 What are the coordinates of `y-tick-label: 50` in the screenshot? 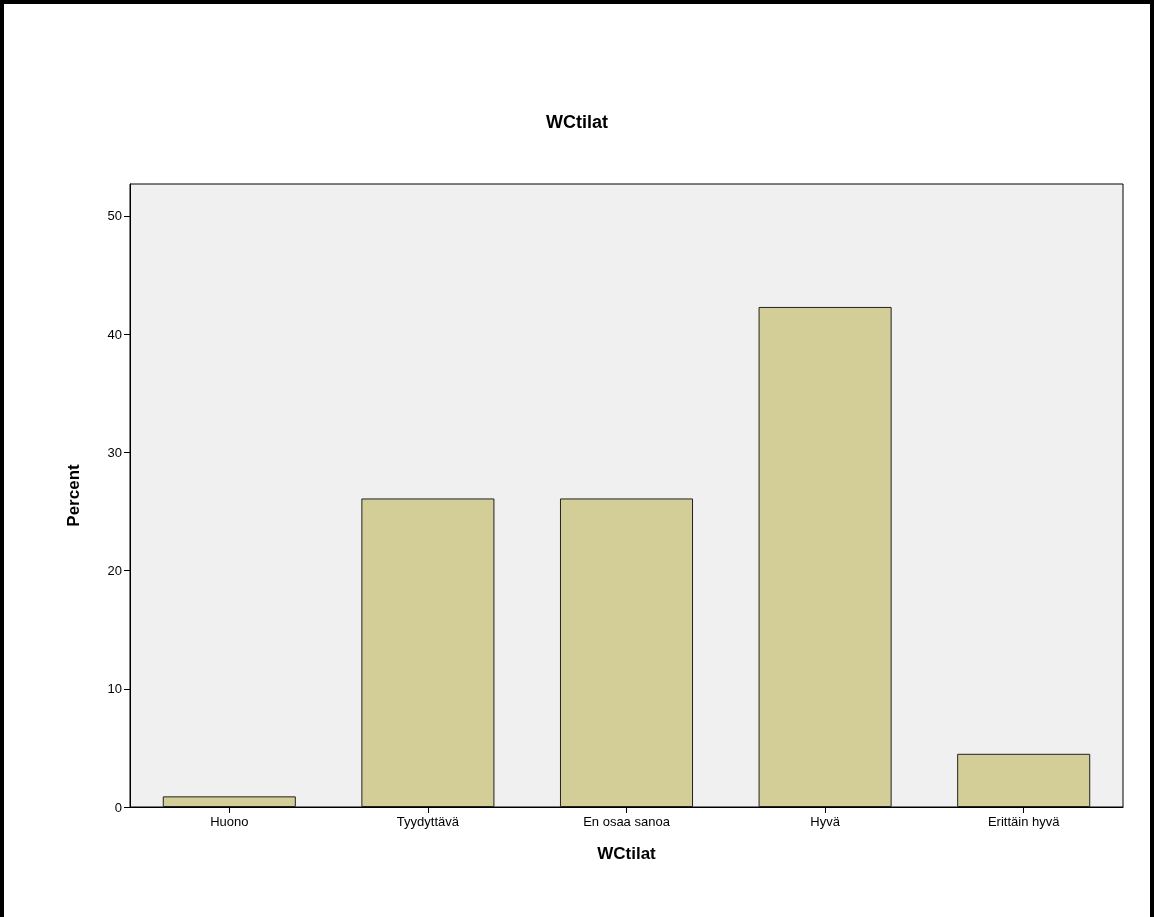 It's located at (114, 216).